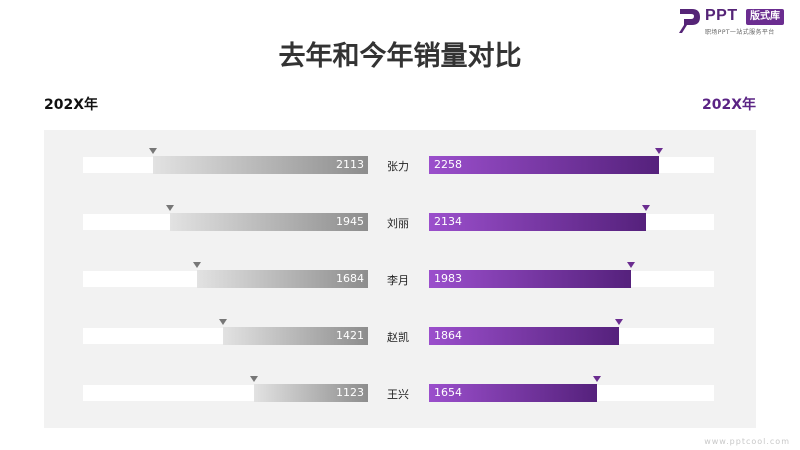 The image size is (800, 450). Describe the element at coordinates (398, 223) in the screenshot. I see `category-label: 刘丽` at that location.